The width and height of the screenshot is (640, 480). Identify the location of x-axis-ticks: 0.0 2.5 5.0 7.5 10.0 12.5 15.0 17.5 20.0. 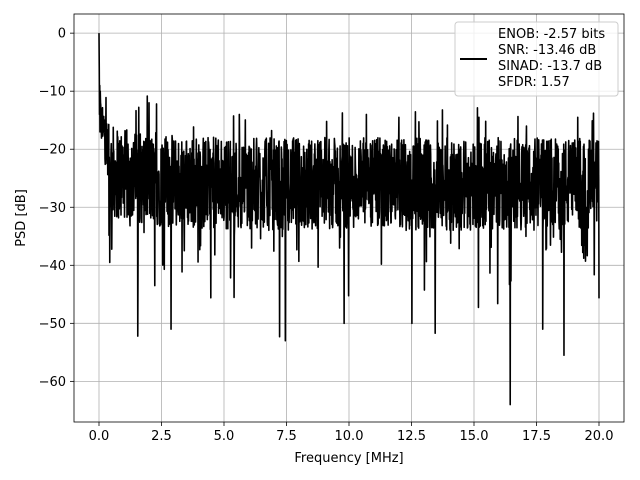
(351, 433).